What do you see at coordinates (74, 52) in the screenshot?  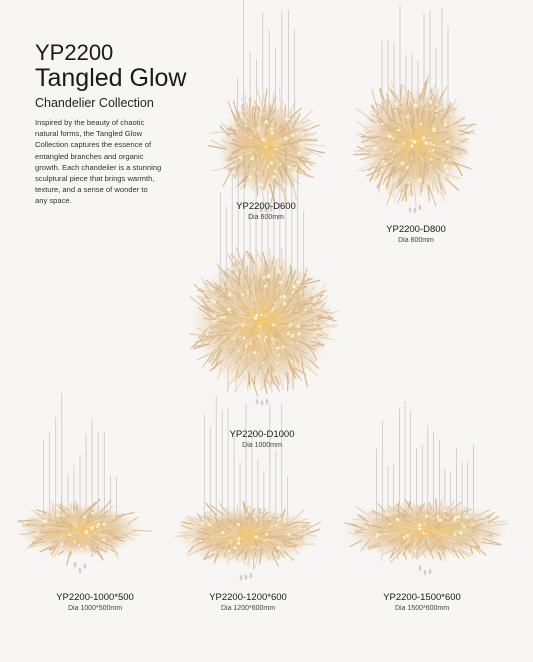 I see `collection-code: YP2200` at bounding box center [74, 52].